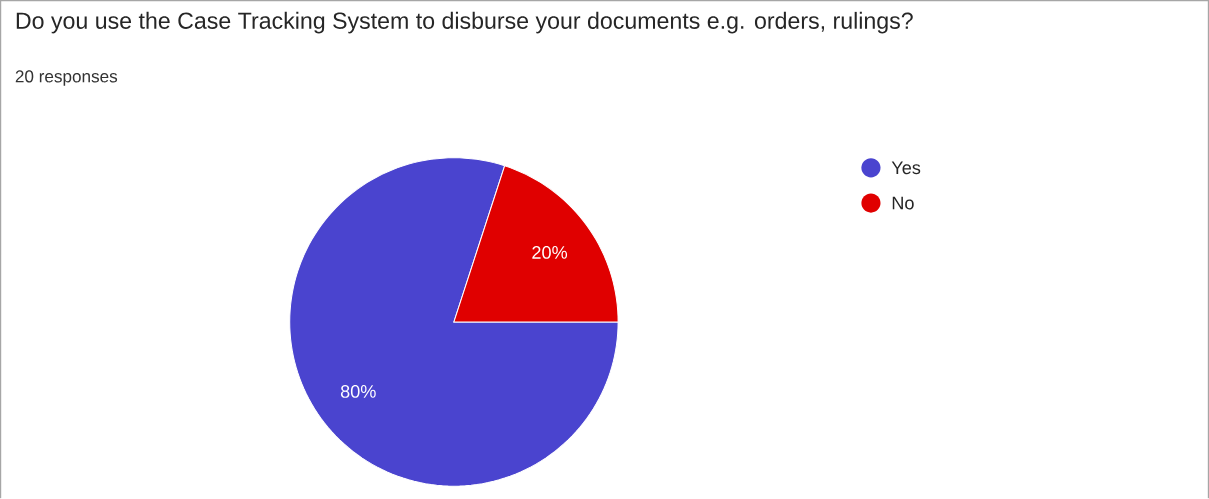  Describe the element at coordinates (358, 391) in the screenshot. I see `data-label: 80%` at that location.